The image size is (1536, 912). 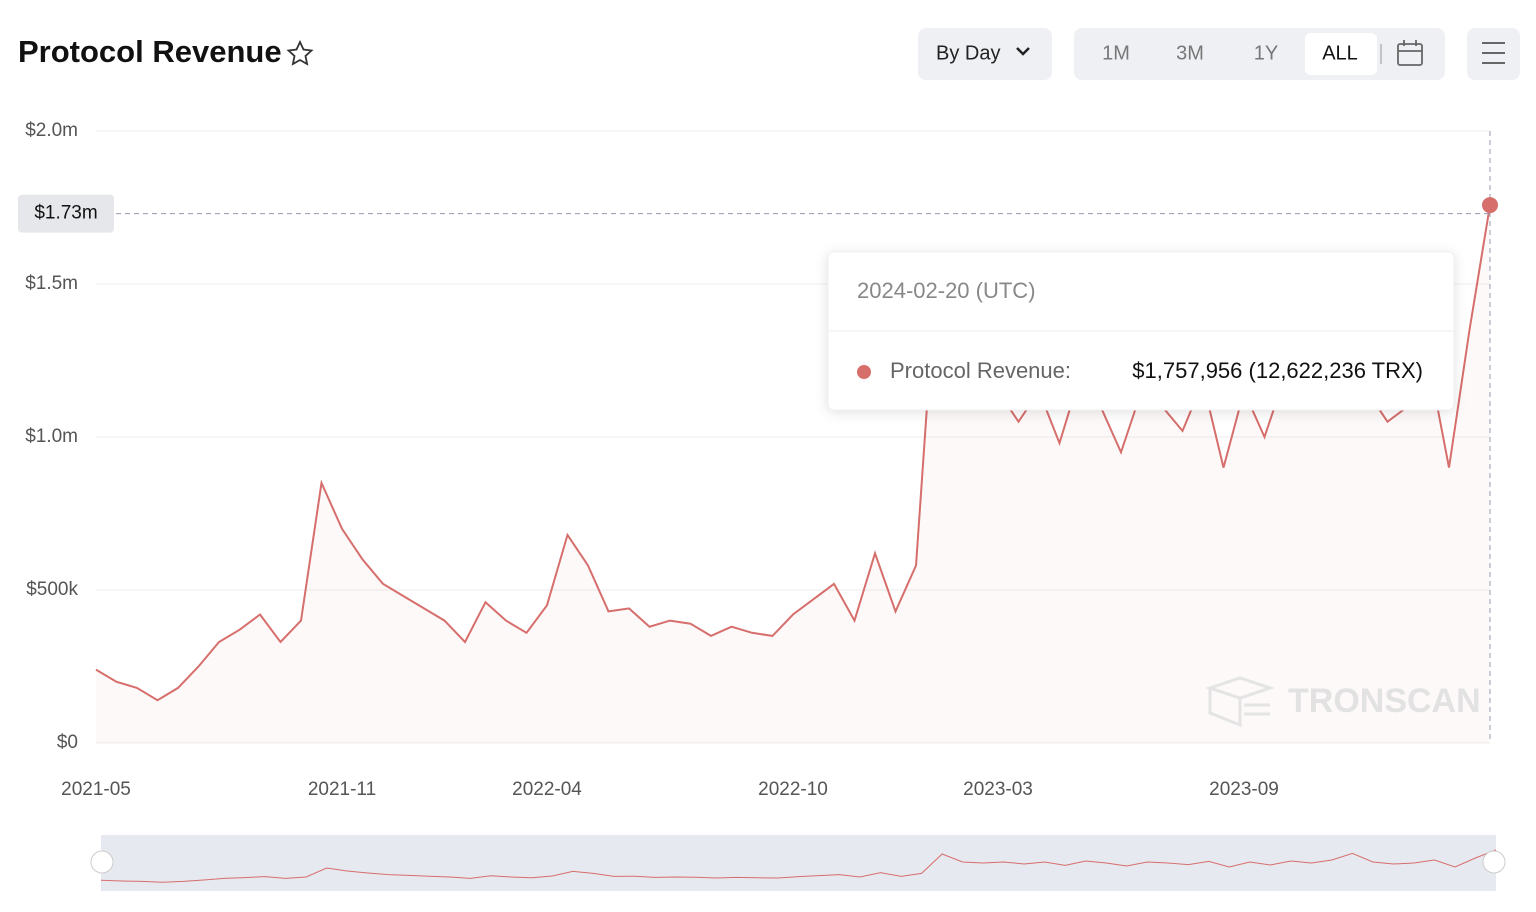 I want to click on range-button: ALL, so click(x=1340, y=53).